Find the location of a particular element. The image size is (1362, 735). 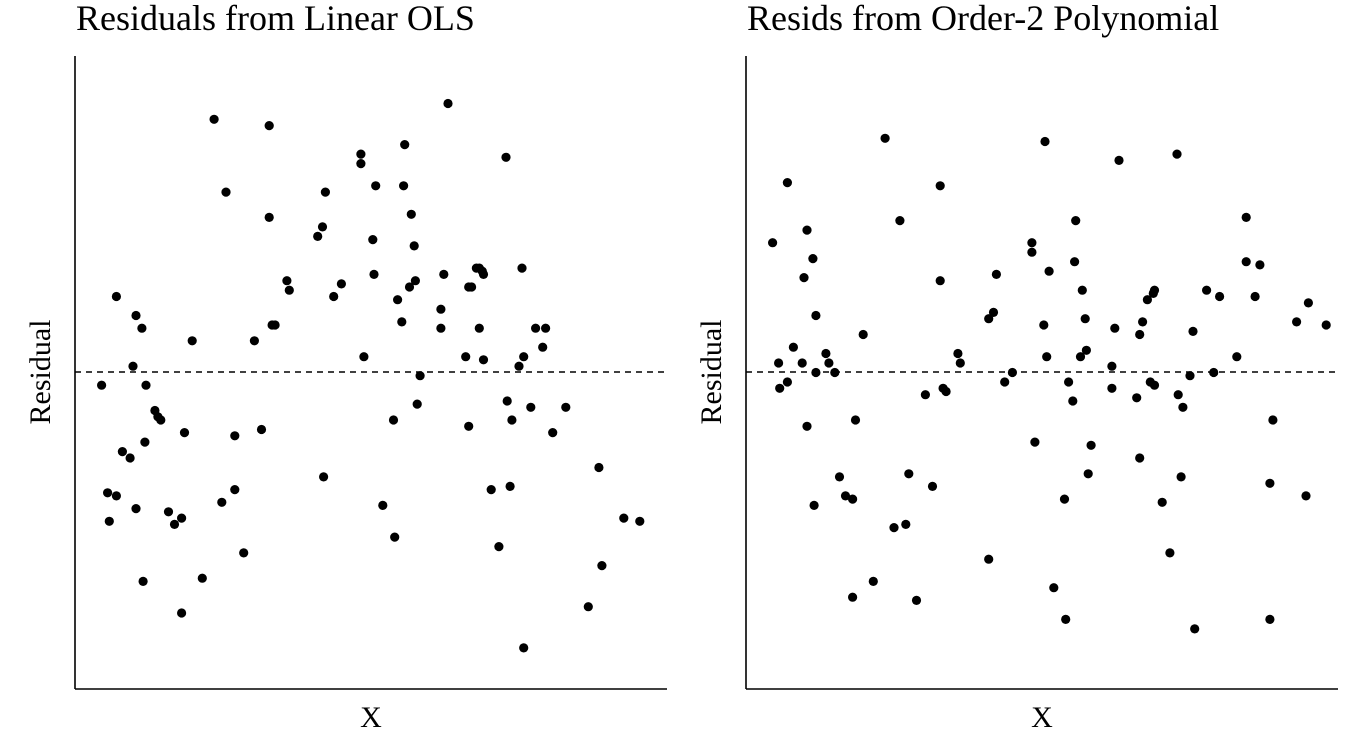

left-y-axis-label: Residual is located at coordinates (40, 372).